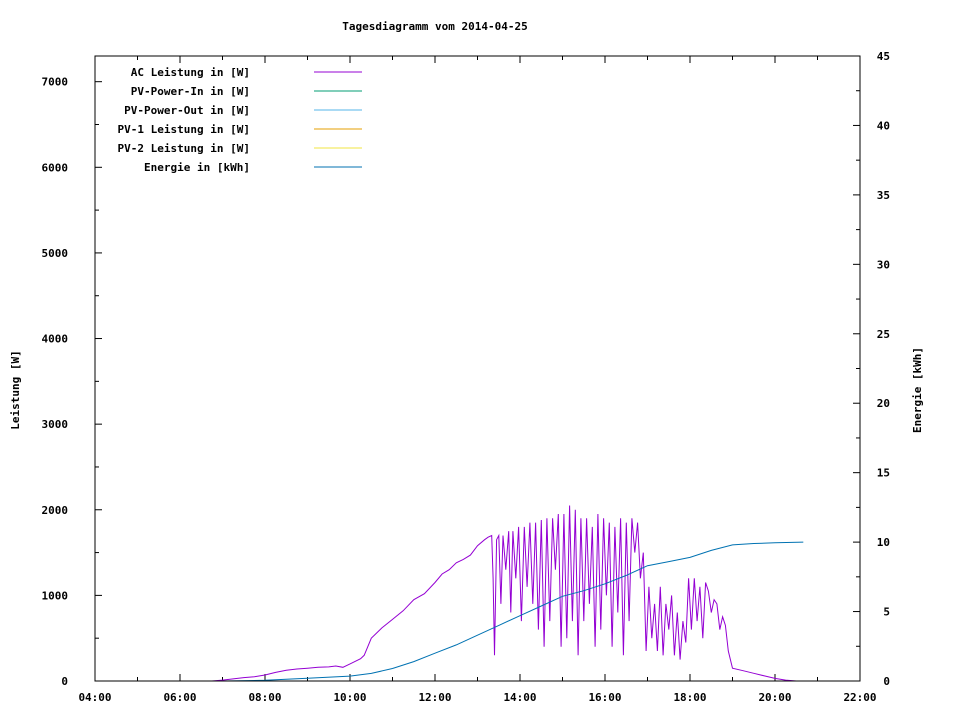 Image resolution: width=960 pixels, height=720 pixels. I want to click on y2-tick-label: 10, so click(883, 542).